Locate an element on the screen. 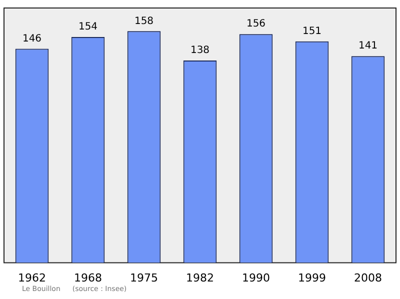 Image resolution: width=400 pixels, height=299 pixels. data-label: 154 is located at coordinates (88, 27).